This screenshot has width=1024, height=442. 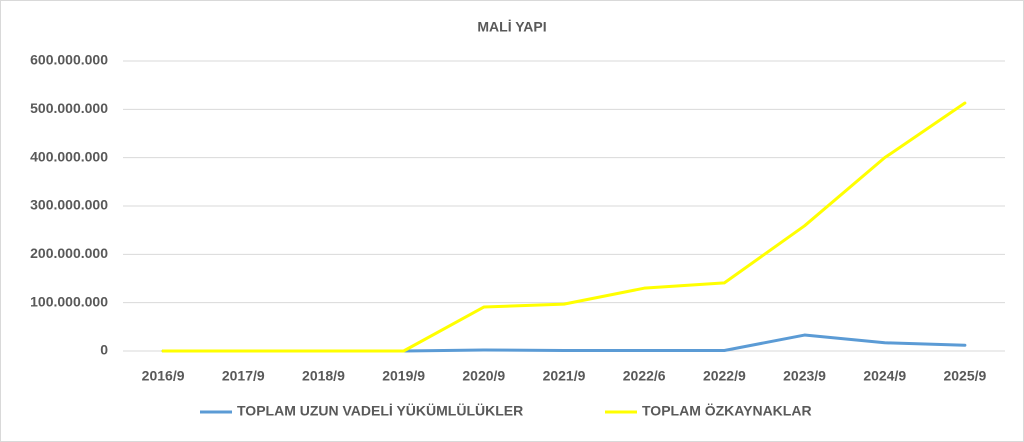 What do you see at coordinates (403, 376) in the screenshot?
I see `x-tick-label: 2019/9` at bounding box center [403, 376].